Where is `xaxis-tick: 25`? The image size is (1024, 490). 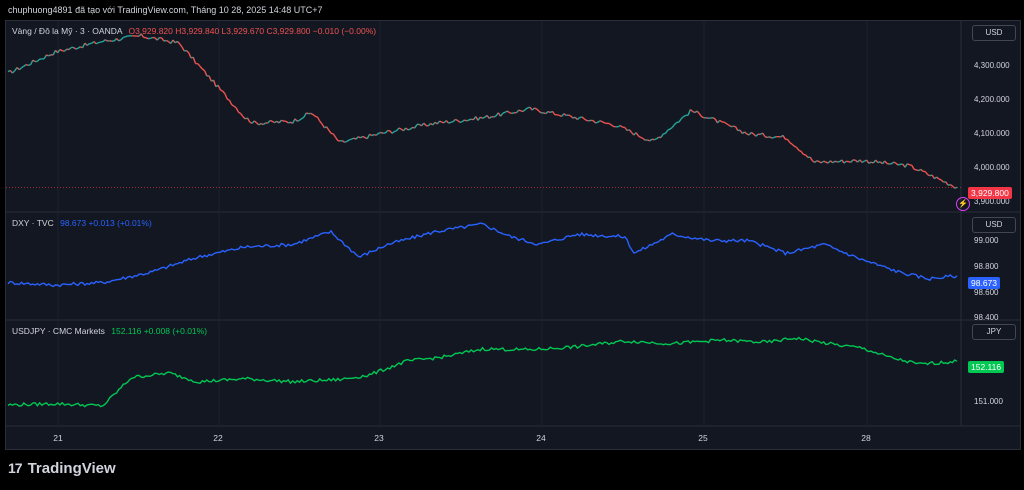
xaxis-tick: 25 is located at coordinates (703, 438).